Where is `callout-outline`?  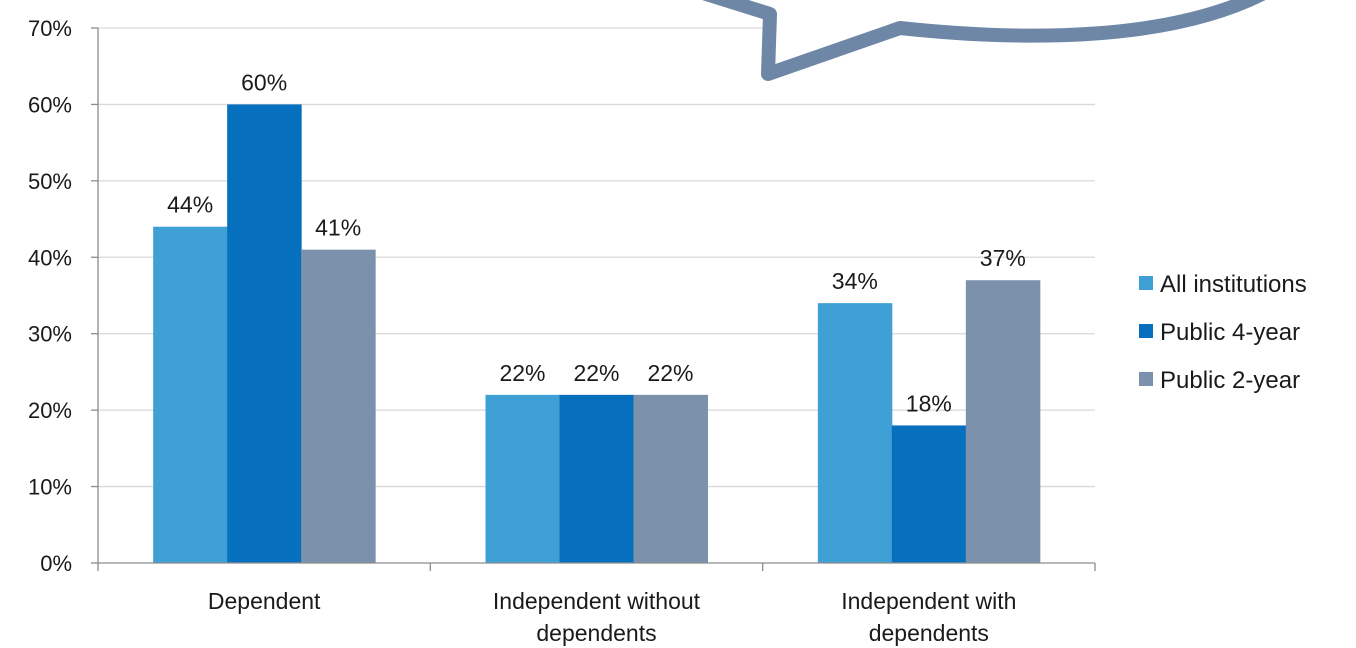
callout-outline is located at coordinates (984, 40).